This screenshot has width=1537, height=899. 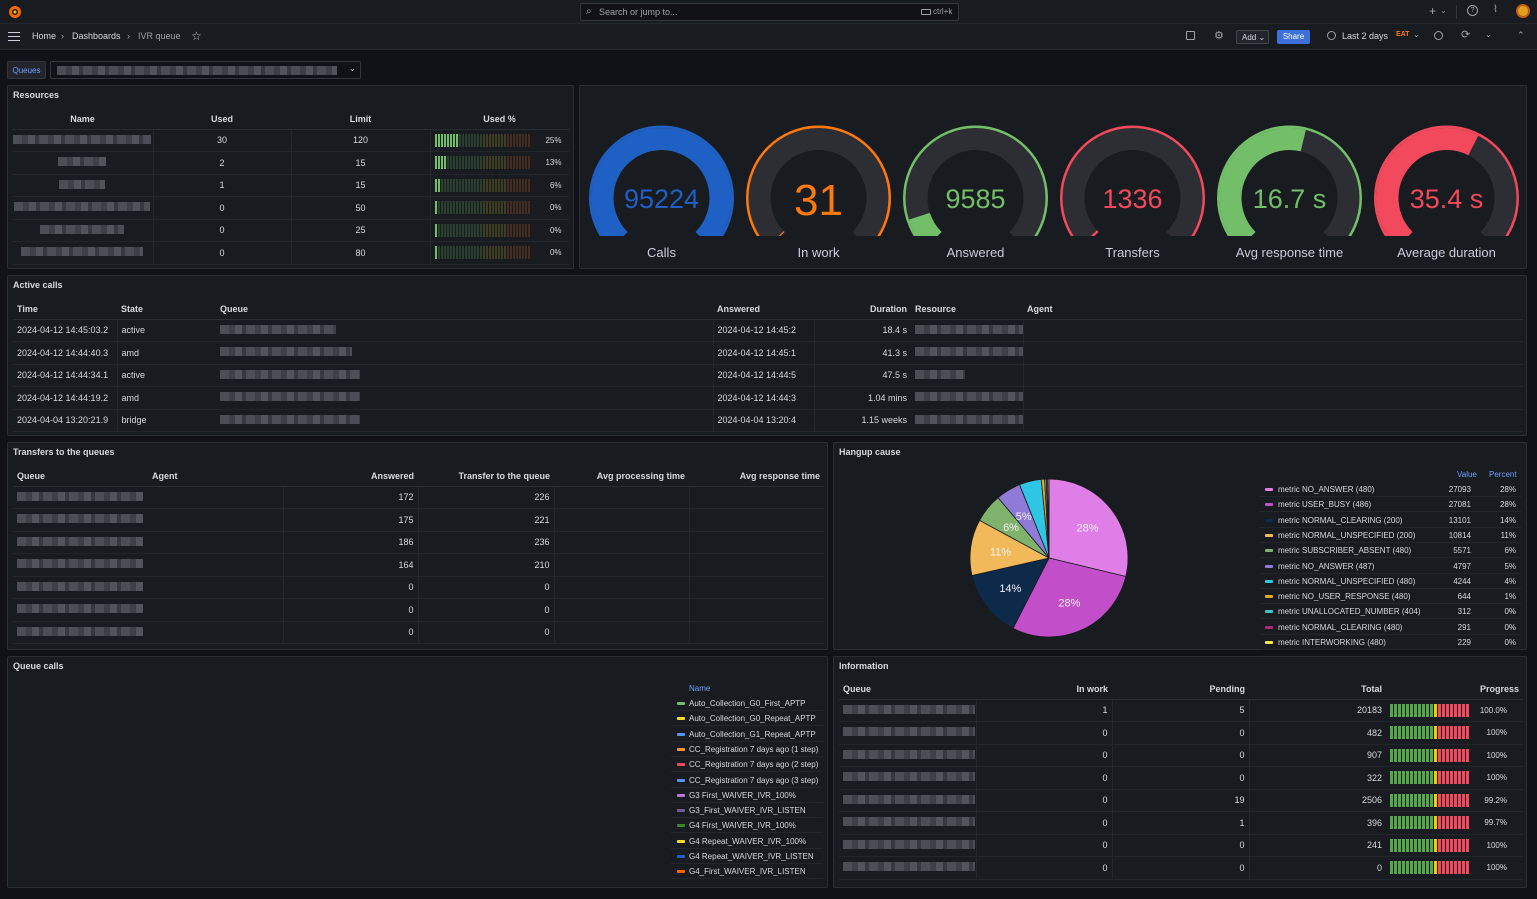 I want to click on new-plus-icon: +, so click(x=1433, y=11).